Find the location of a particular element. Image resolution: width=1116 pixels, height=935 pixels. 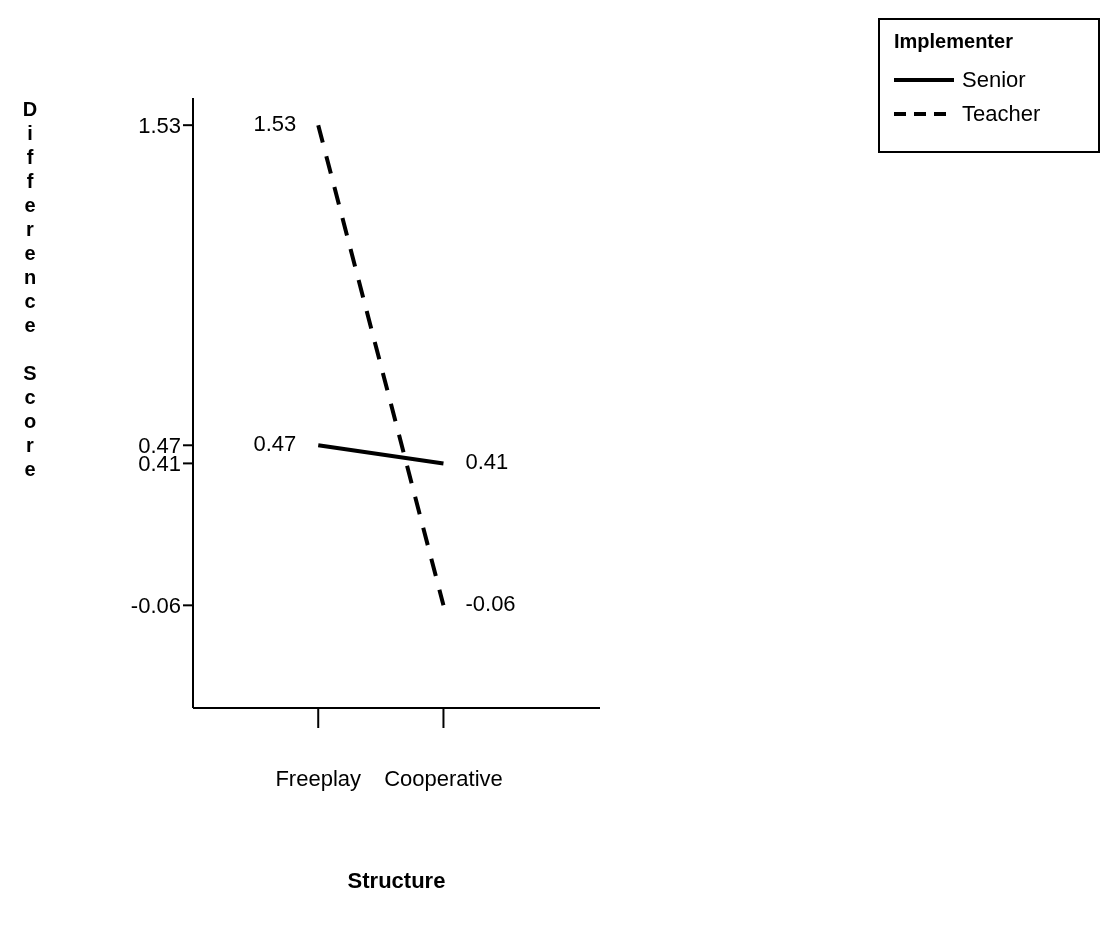

data-label: 0.47 is located at coordinates (275, 444).